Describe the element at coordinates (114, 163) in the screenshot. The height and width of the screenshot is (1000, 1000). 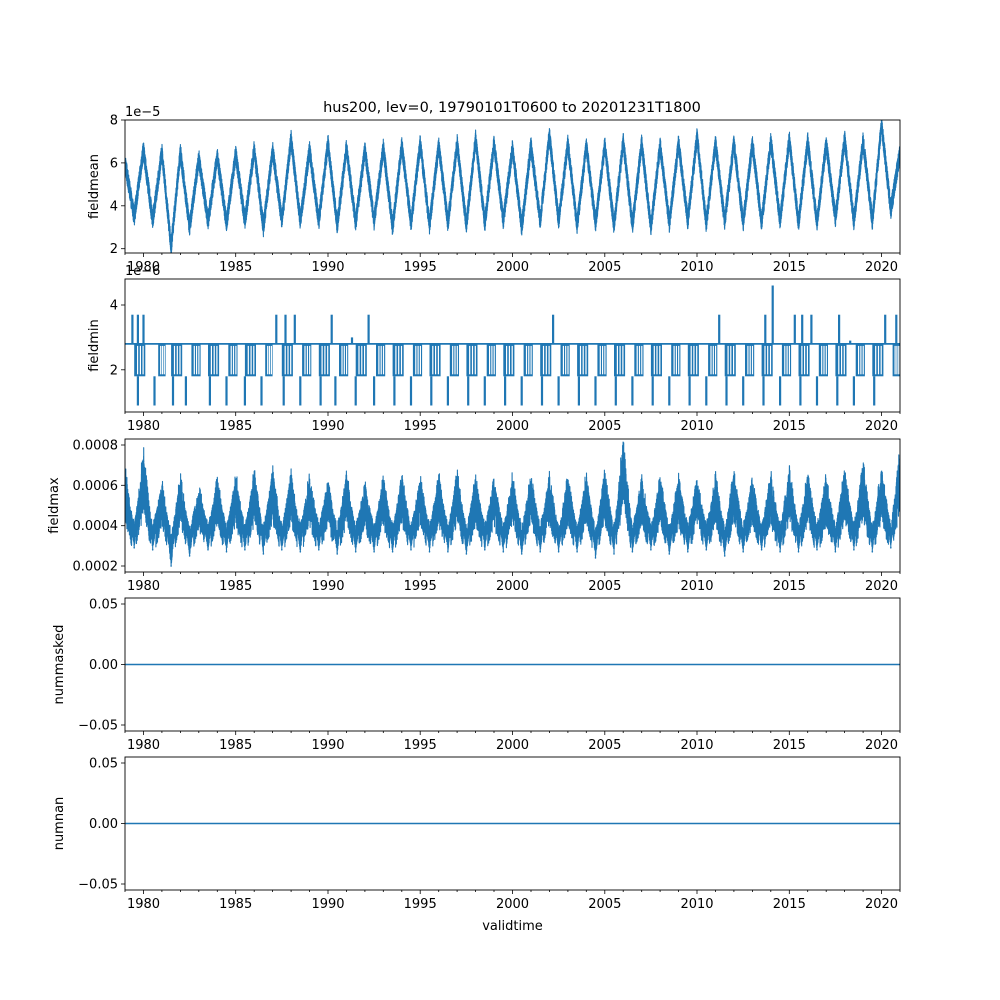
I see `y-tick-label: 6` at that location.